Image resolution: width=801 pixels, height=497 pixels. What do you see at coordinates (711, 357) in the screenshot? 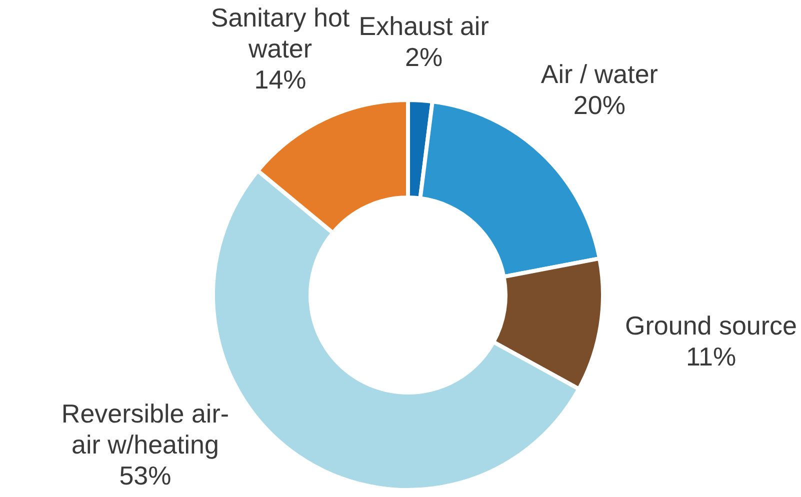
I see `data-label: 11%` at bounding box center [711, 357].